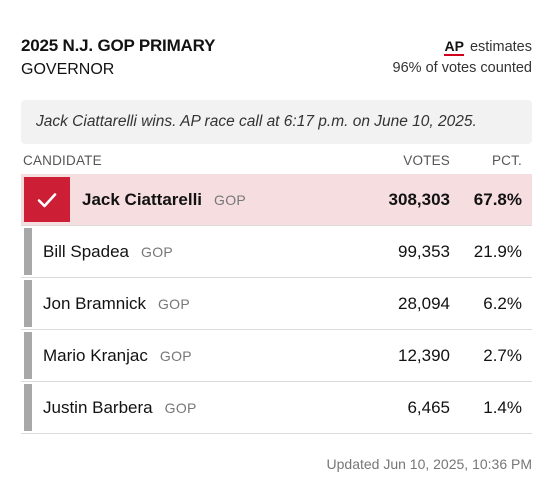 This screenshot has width=560, height=493. I want to click on candidate-row-winner: Jack Ciattarelli GOP 308,303 67.8%, so click(276, 200).